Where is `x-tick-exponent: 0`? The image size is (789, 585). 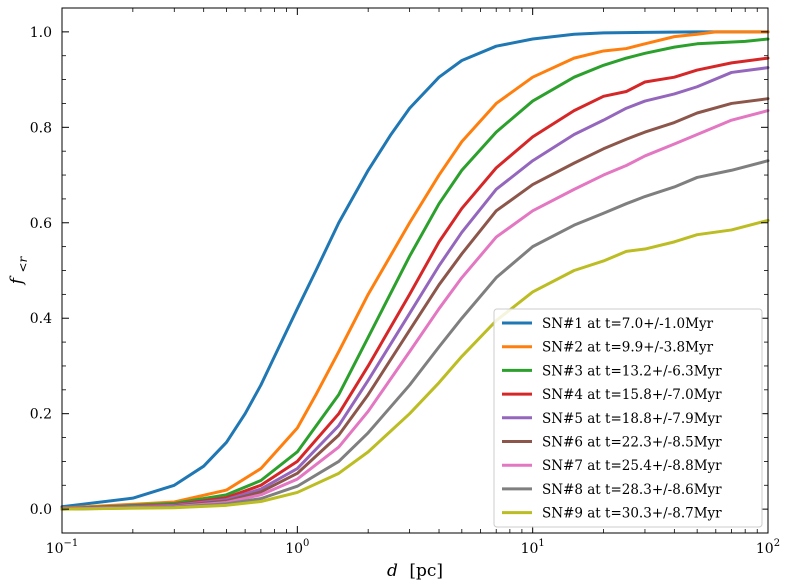 x-tick-exponent: 0 is located at coordinates (306, 543).